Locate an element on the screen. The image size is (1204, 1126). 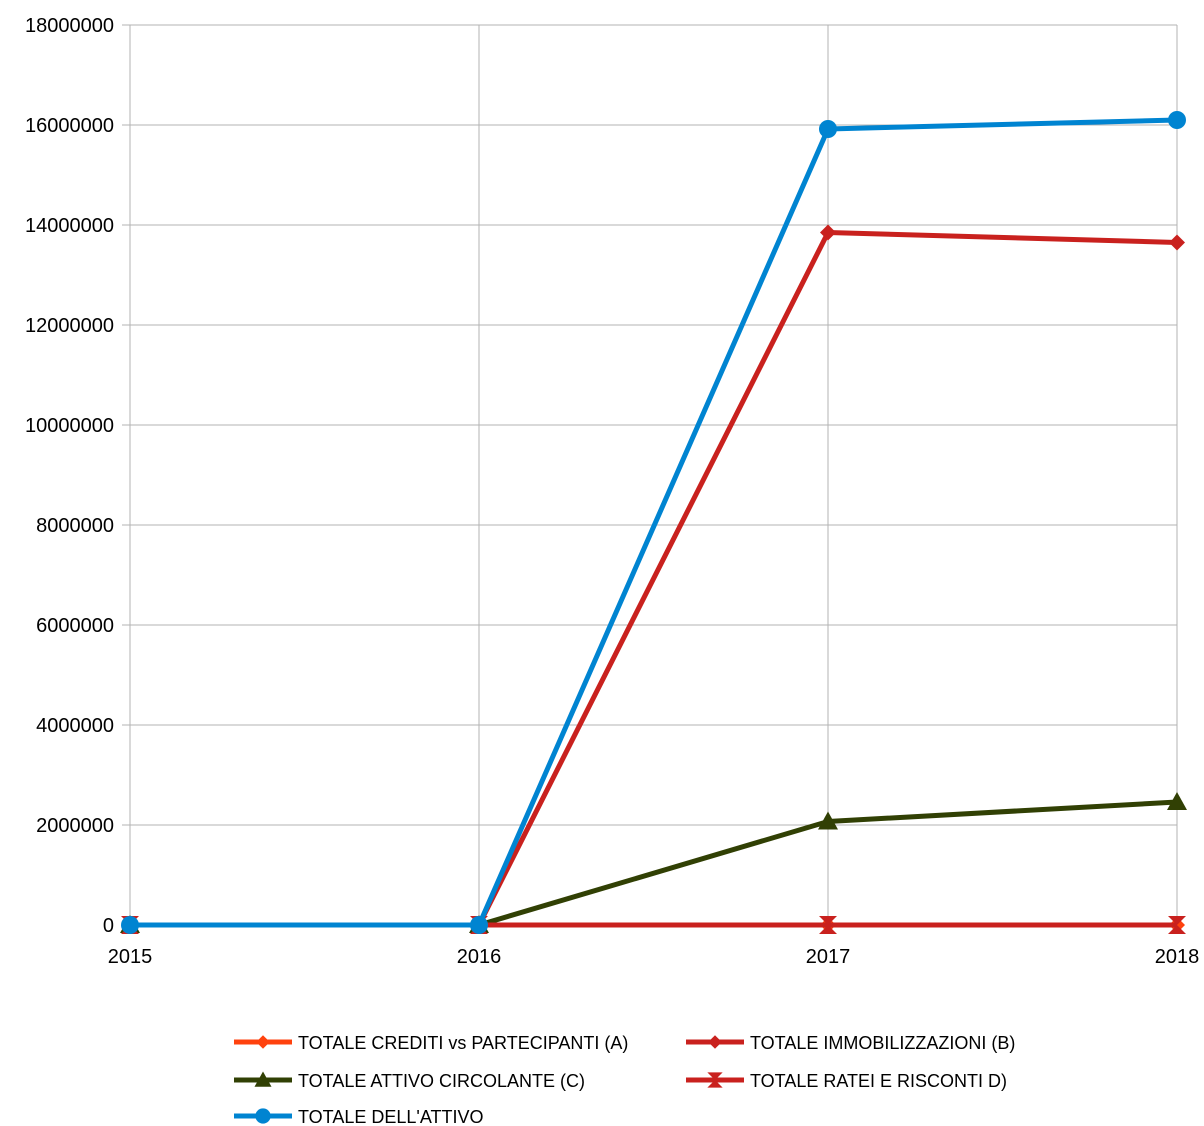
x-tick-label: 2016 is located at coordinates (479, 957).